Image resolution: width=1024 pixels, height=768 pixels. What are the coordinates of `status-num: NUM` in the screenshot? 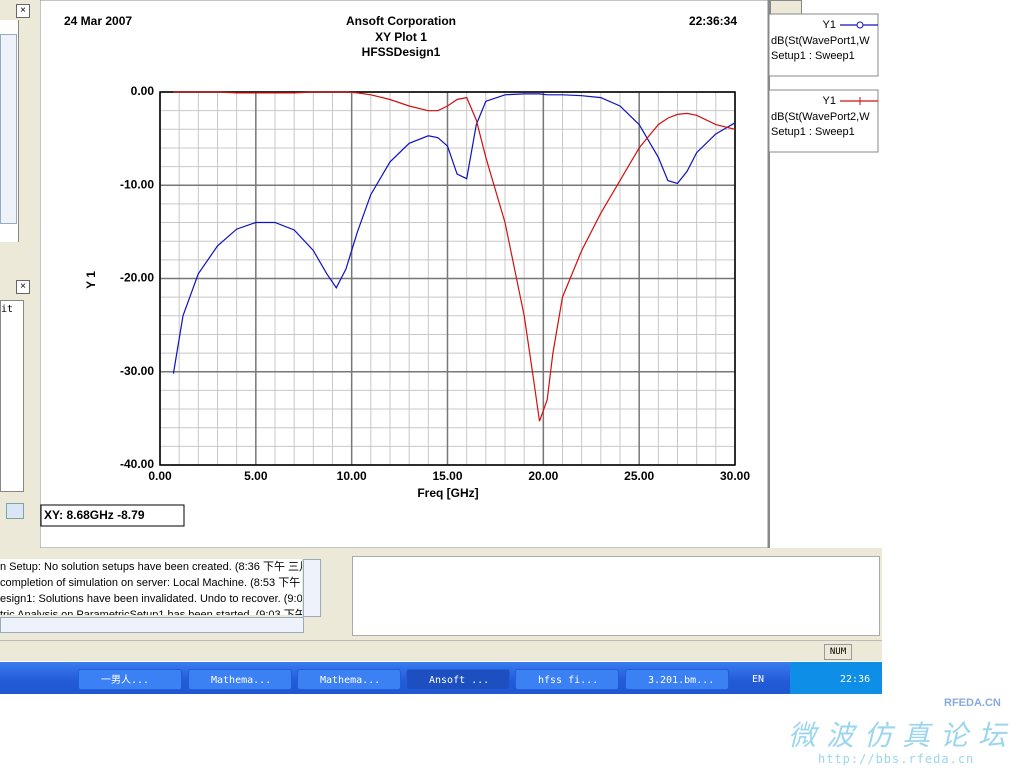 It's located at (838, 652).